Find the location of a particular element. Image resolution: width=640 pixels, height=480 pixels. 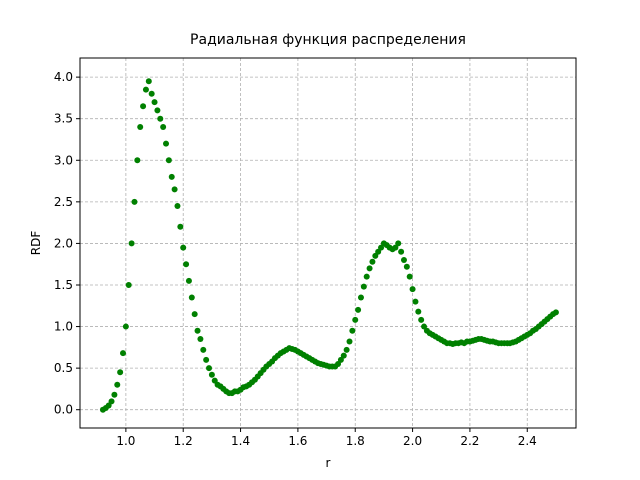

y-tick-label: 1.0 is located at coordinates (63, 327).